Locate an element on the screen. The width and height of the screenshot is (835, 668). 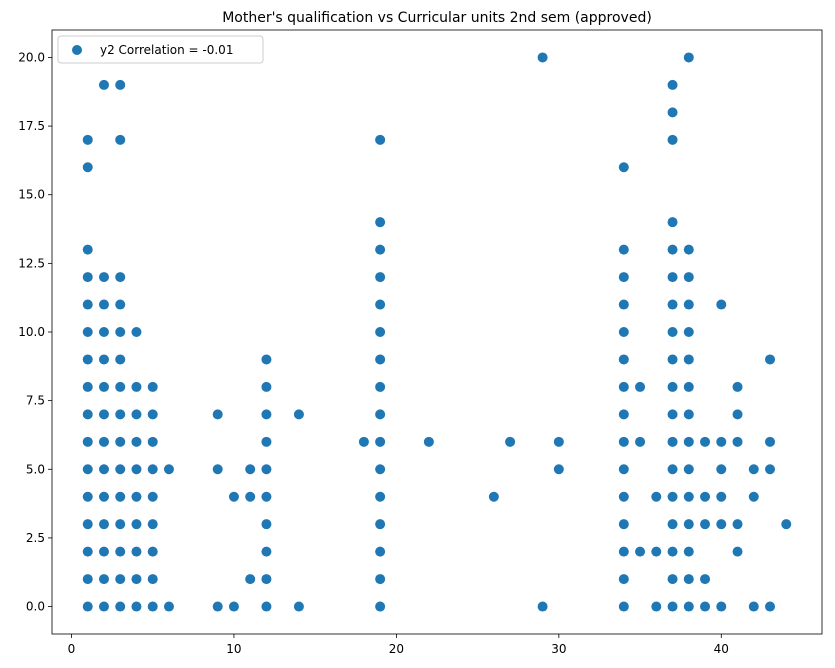
y-tick-label: 15.0 is located at coordinates (31, 195).